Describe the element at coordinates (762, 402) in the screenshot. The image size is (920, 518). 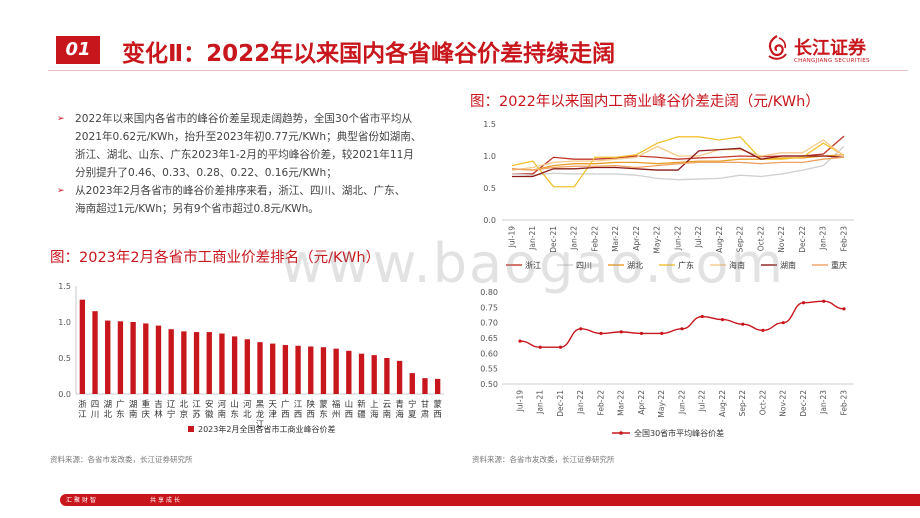
I see `x-tick-label: Oct-22` at that location.